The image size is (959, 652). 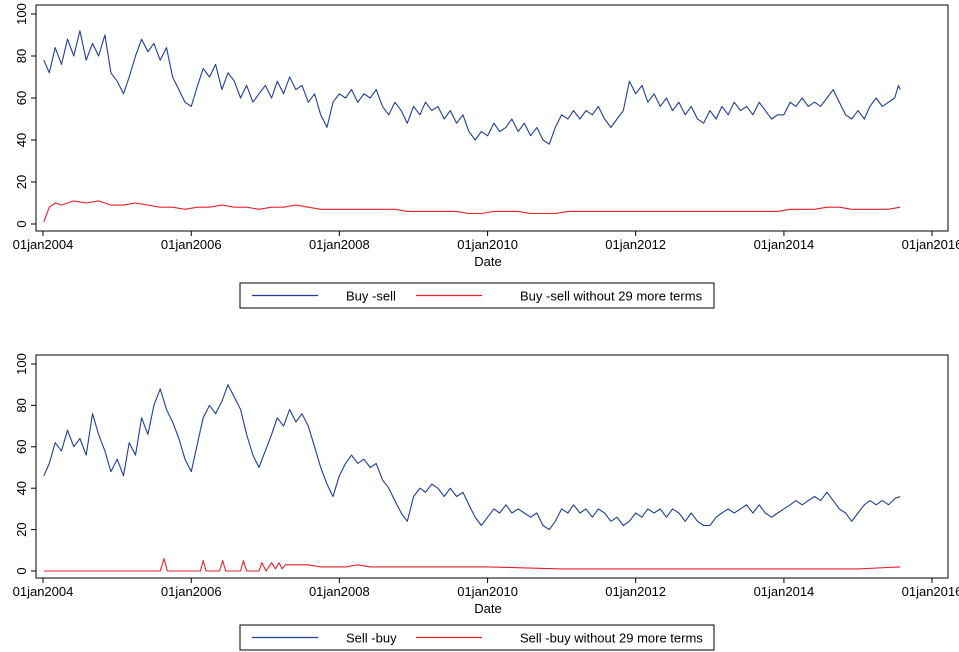 What do you see at coordinates (371, 638) in the screenshot?
I see `legend-entry-label: Sell -buy` at bounding box center [371, 638].